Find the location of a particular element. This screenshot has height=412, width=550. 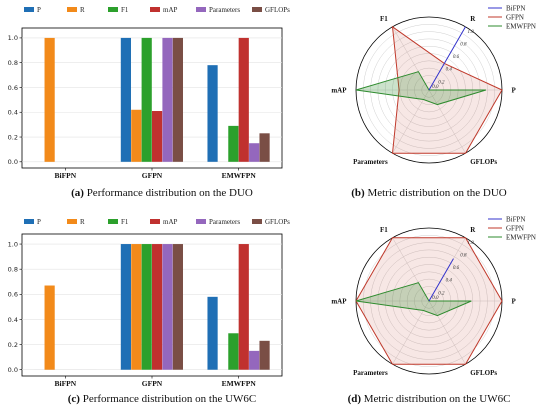

radar-axis-label: GFLOPs is located at coordinates (483, 373).